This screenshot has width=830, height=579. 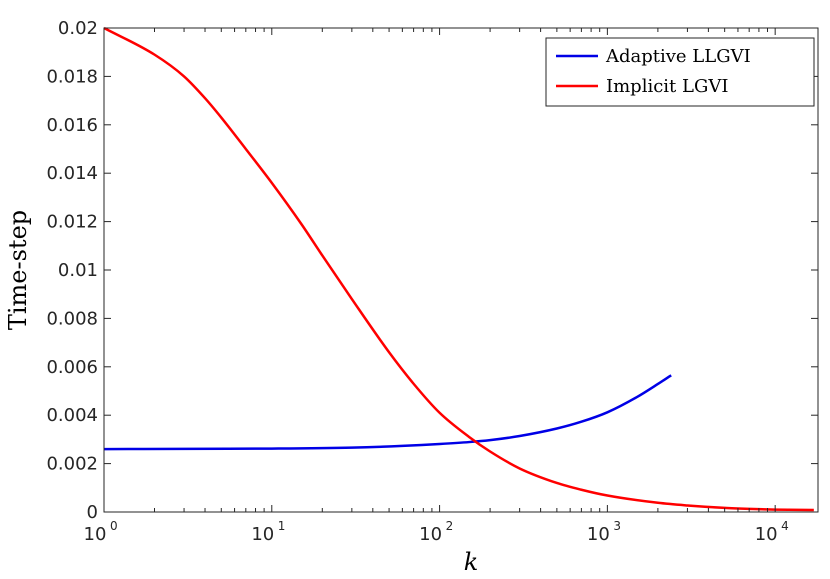 I want to click on x-tick-label: 10 3, so click(x=604, y=532).